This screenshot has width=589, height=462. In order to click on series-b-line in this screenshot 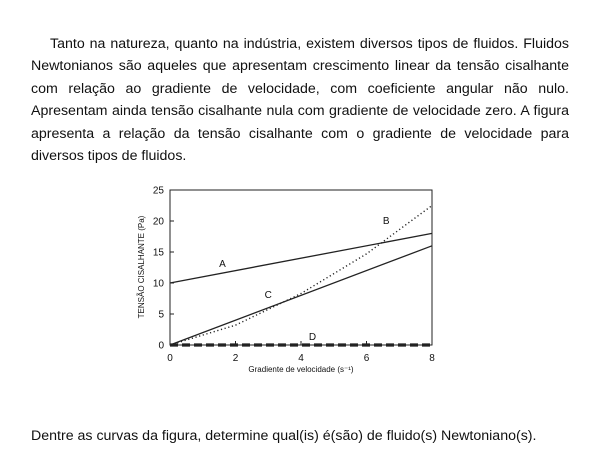, I will do `click(301, 275)`.